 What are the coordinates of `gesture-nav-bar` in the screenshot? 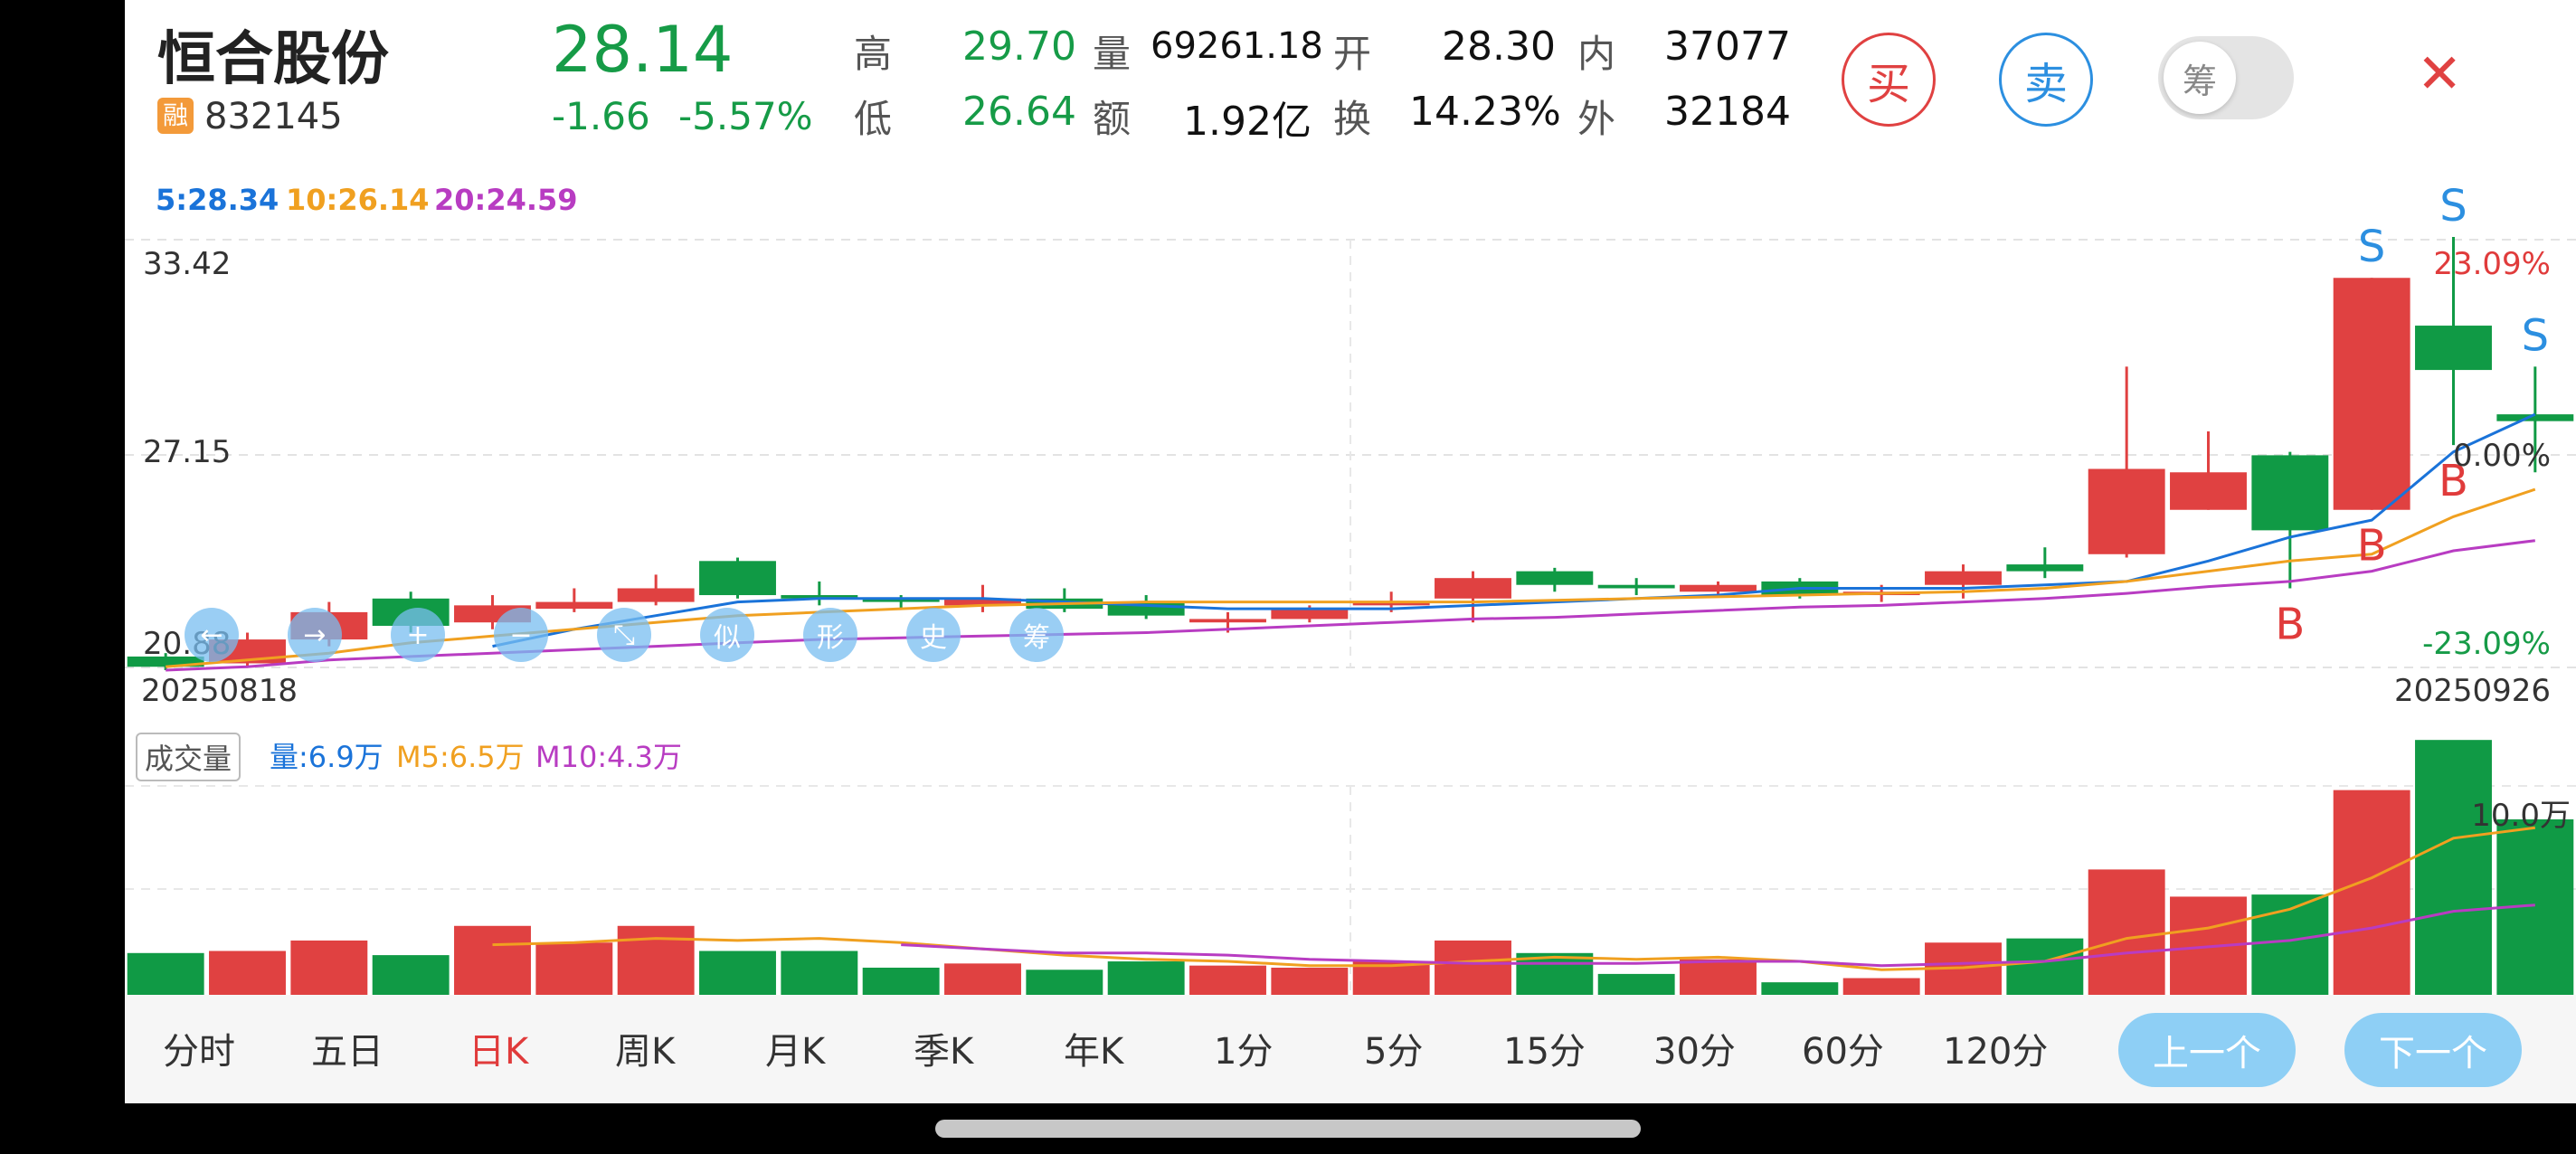 It's located at (1288, 1129).